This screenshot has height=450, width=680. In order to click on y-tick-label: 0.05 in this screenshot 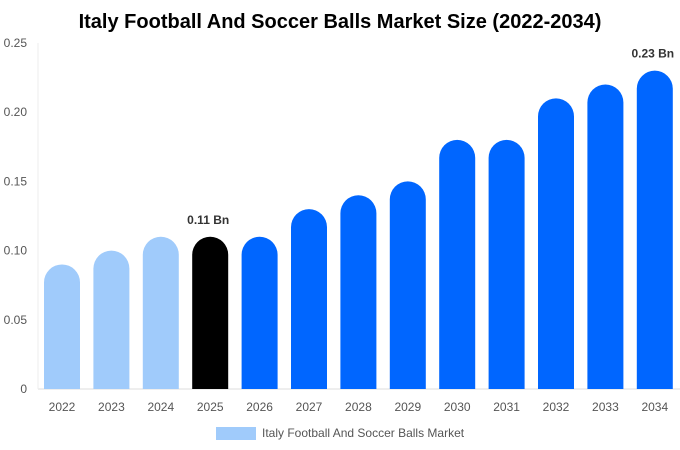, I will do `click(16, 320)`.